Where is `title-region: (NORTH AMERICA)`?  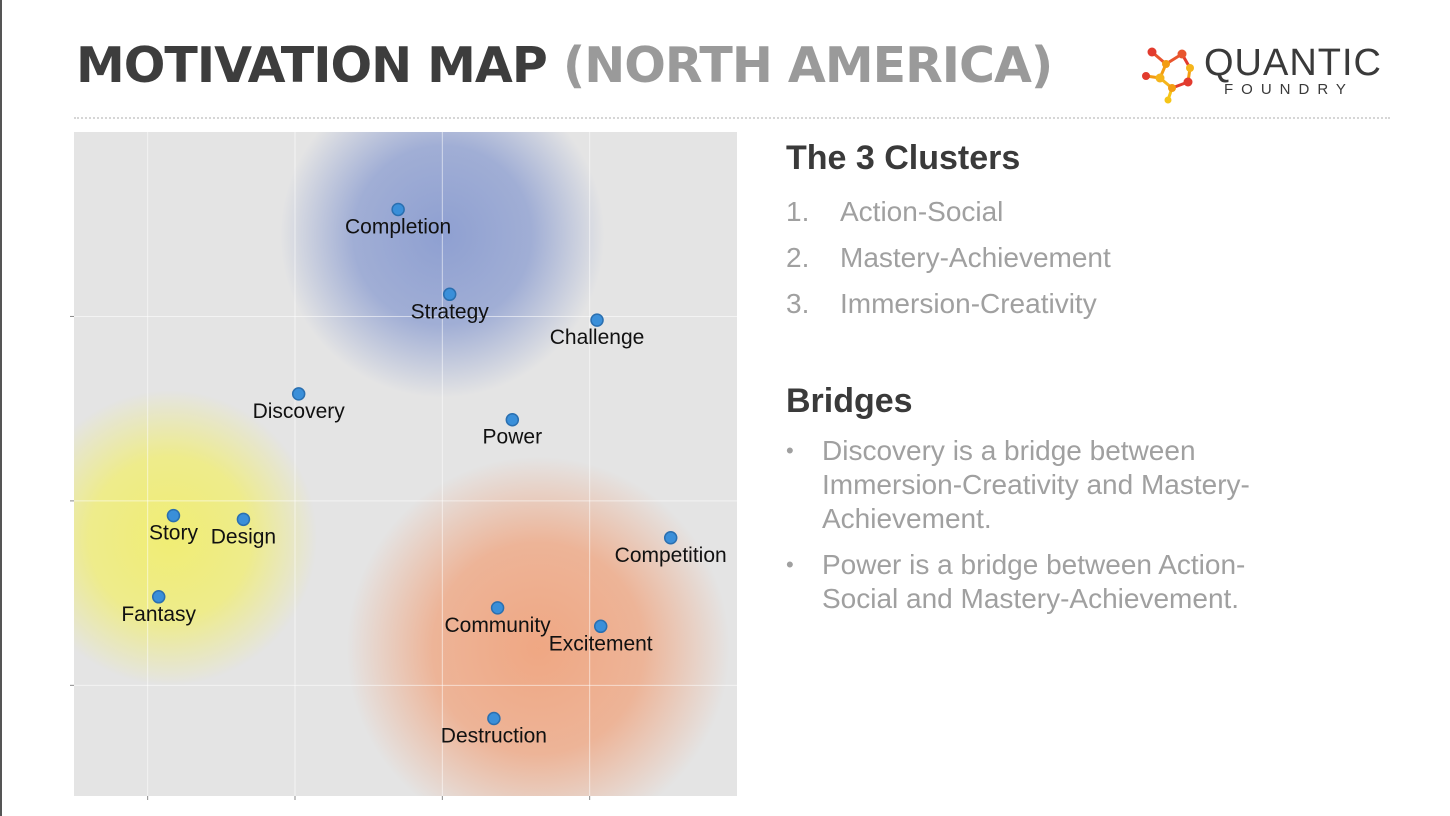
title-region: (NORTH AMERICA) is located at coordinates (807, 65).